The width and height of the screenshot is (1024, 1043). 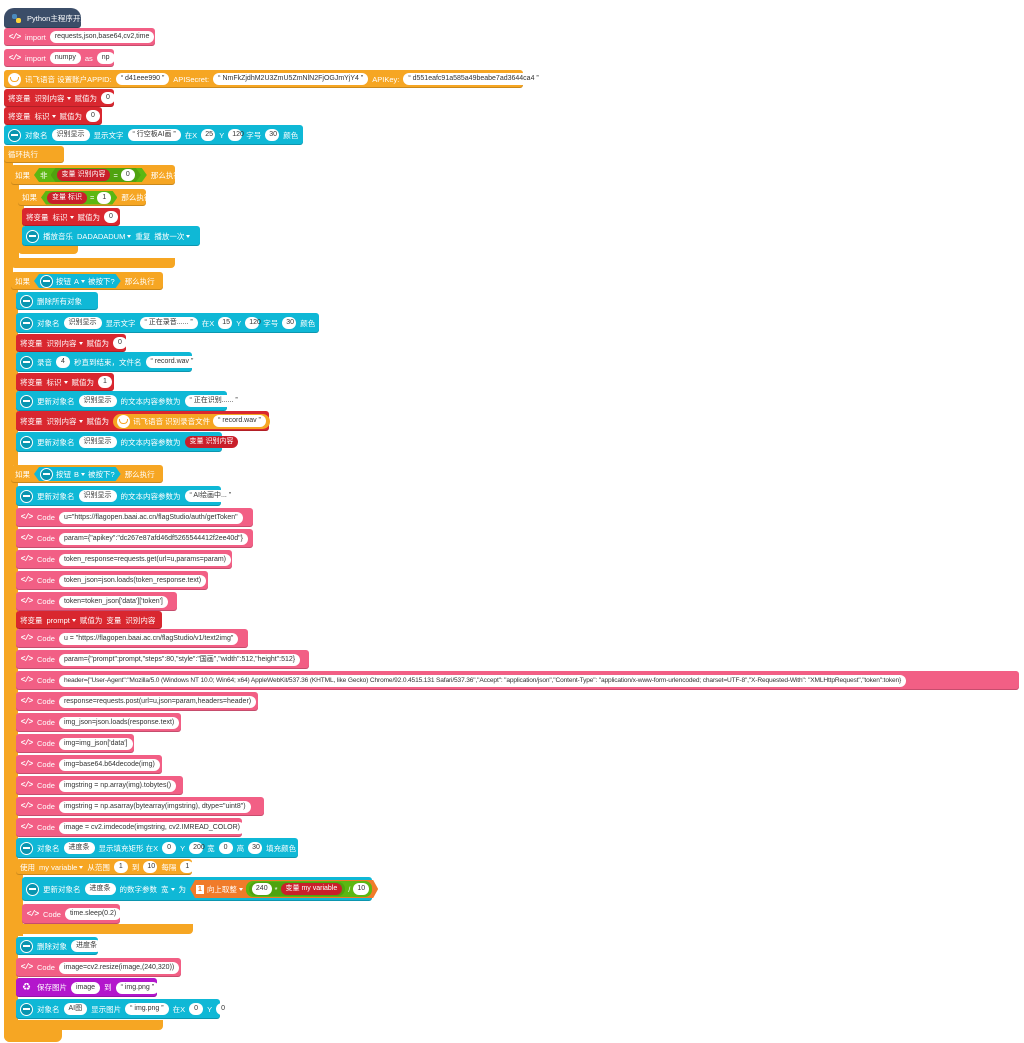 I want to click on multiply-reporter: 240 * 变量 my variable, so click(x=297, y=889).